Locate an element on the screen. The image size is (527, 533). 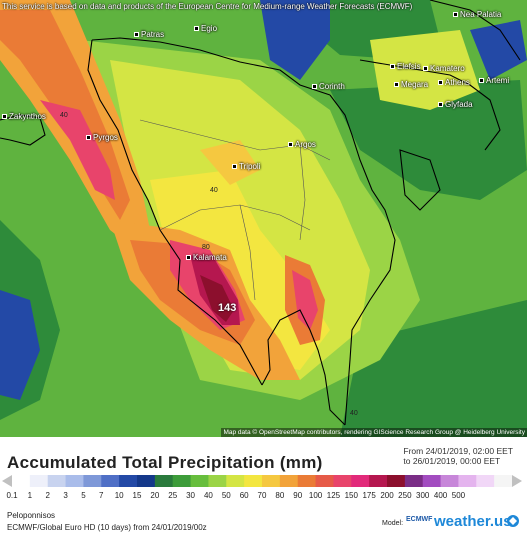
scale-tick-label: 60 is located at coordinates (244, 495).